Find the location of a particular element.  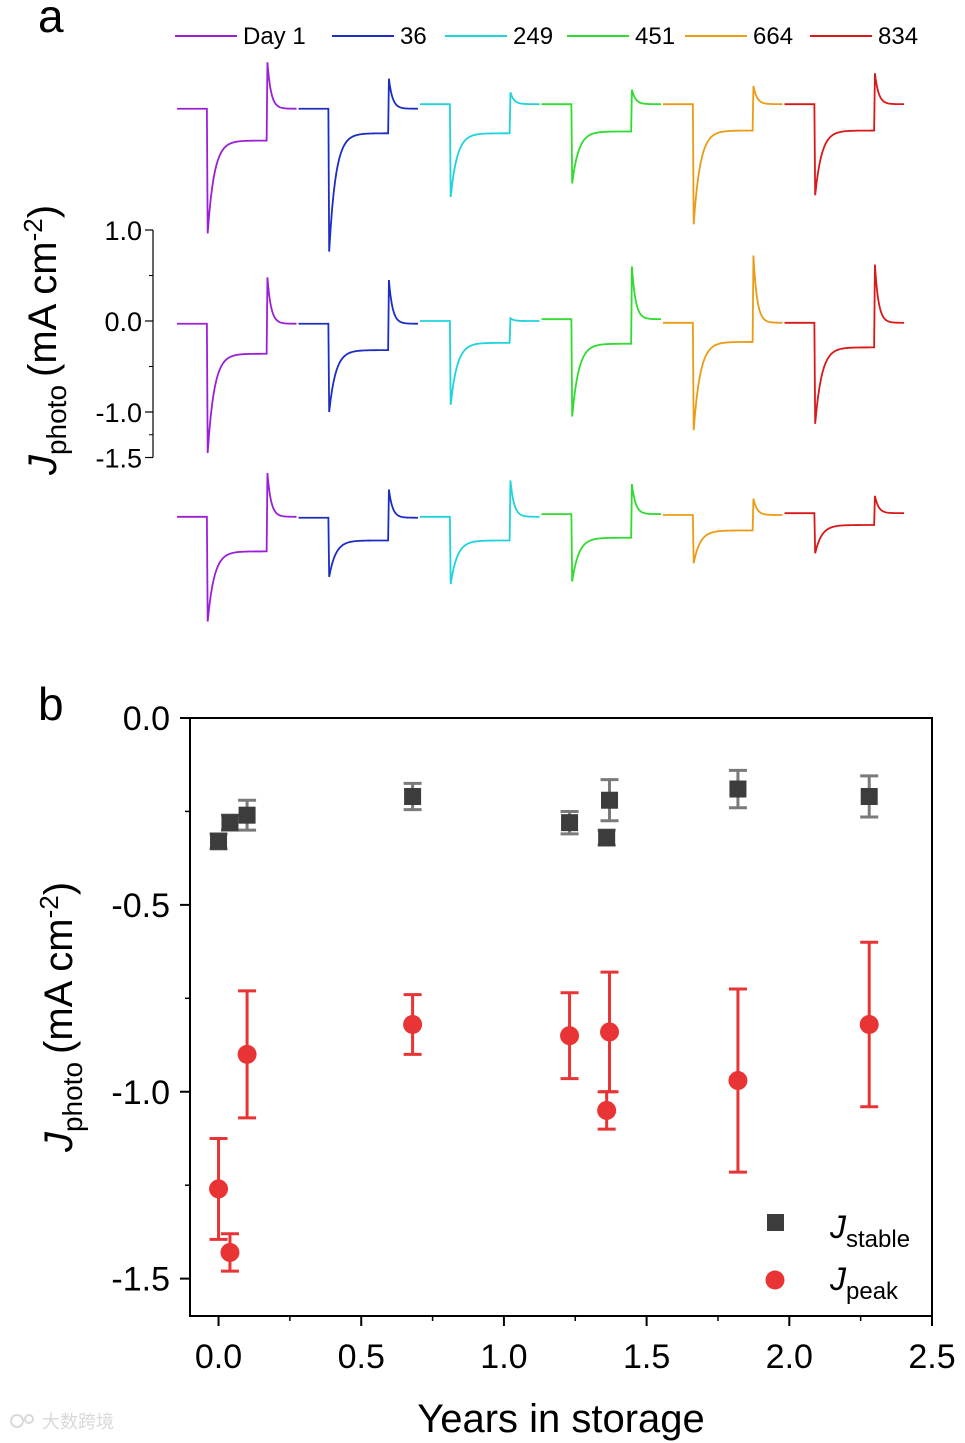

panel-b-y-tick-label: -1.5 is located at coordinates (140, 1280).